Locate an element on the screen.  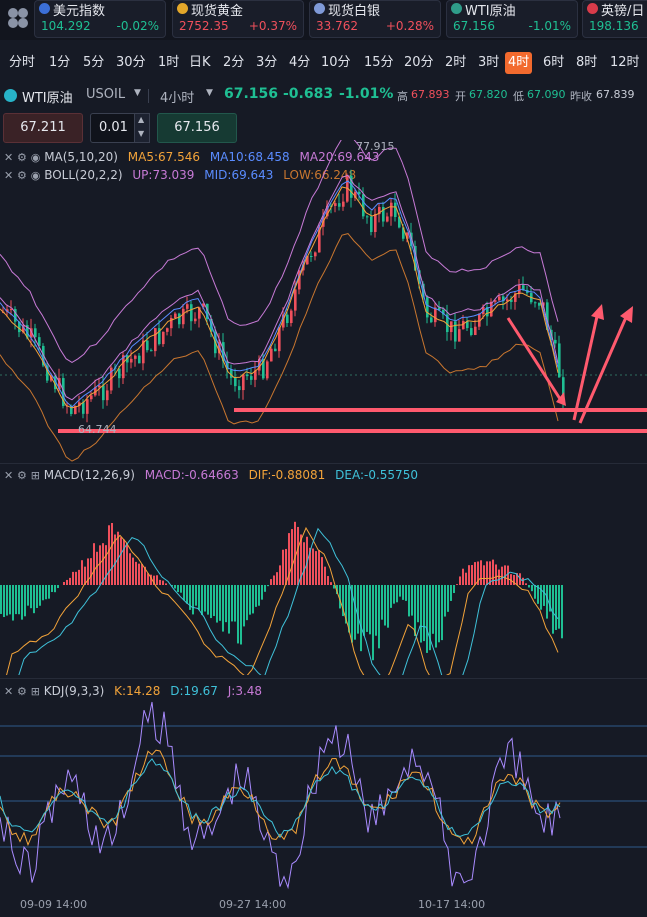
period-tab: 分时 is located at coordinates (22, 62).